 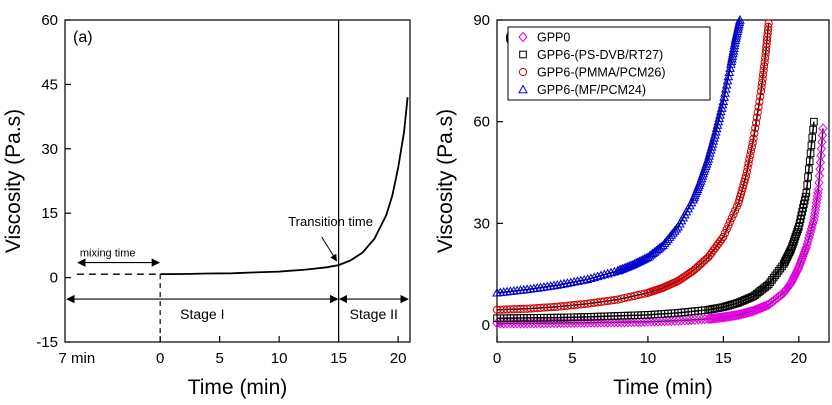 What do you see at coordinates (338, 358) in the screenshot?
I see `x-tick-label: 15` at bounding box center [338, 358].